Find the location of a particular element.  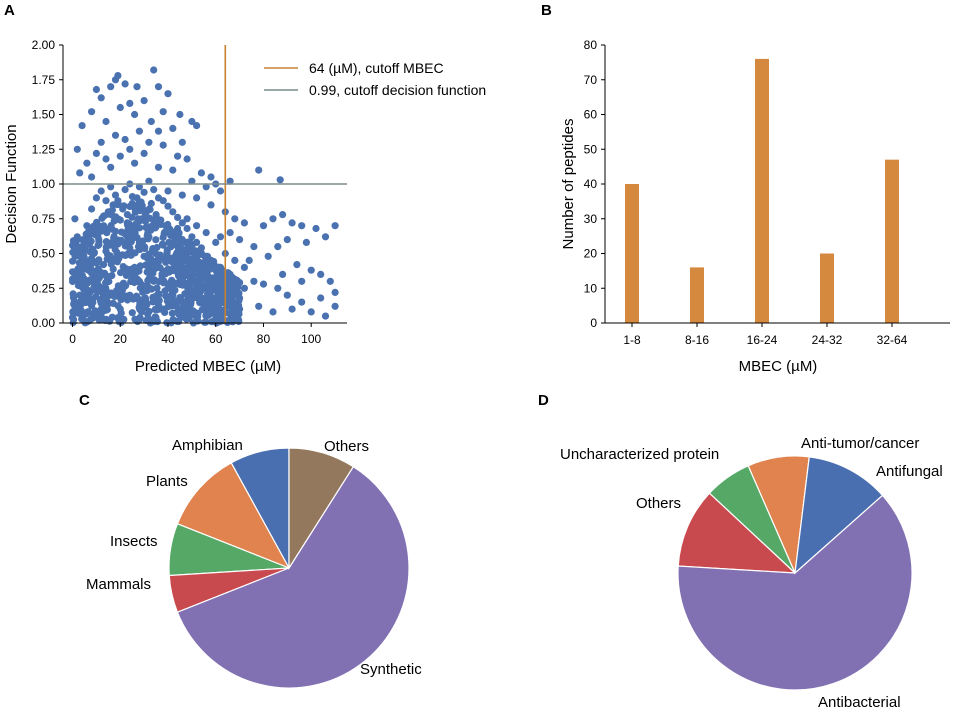

y-tick-label: 80 is located at coordinates (591, 45).